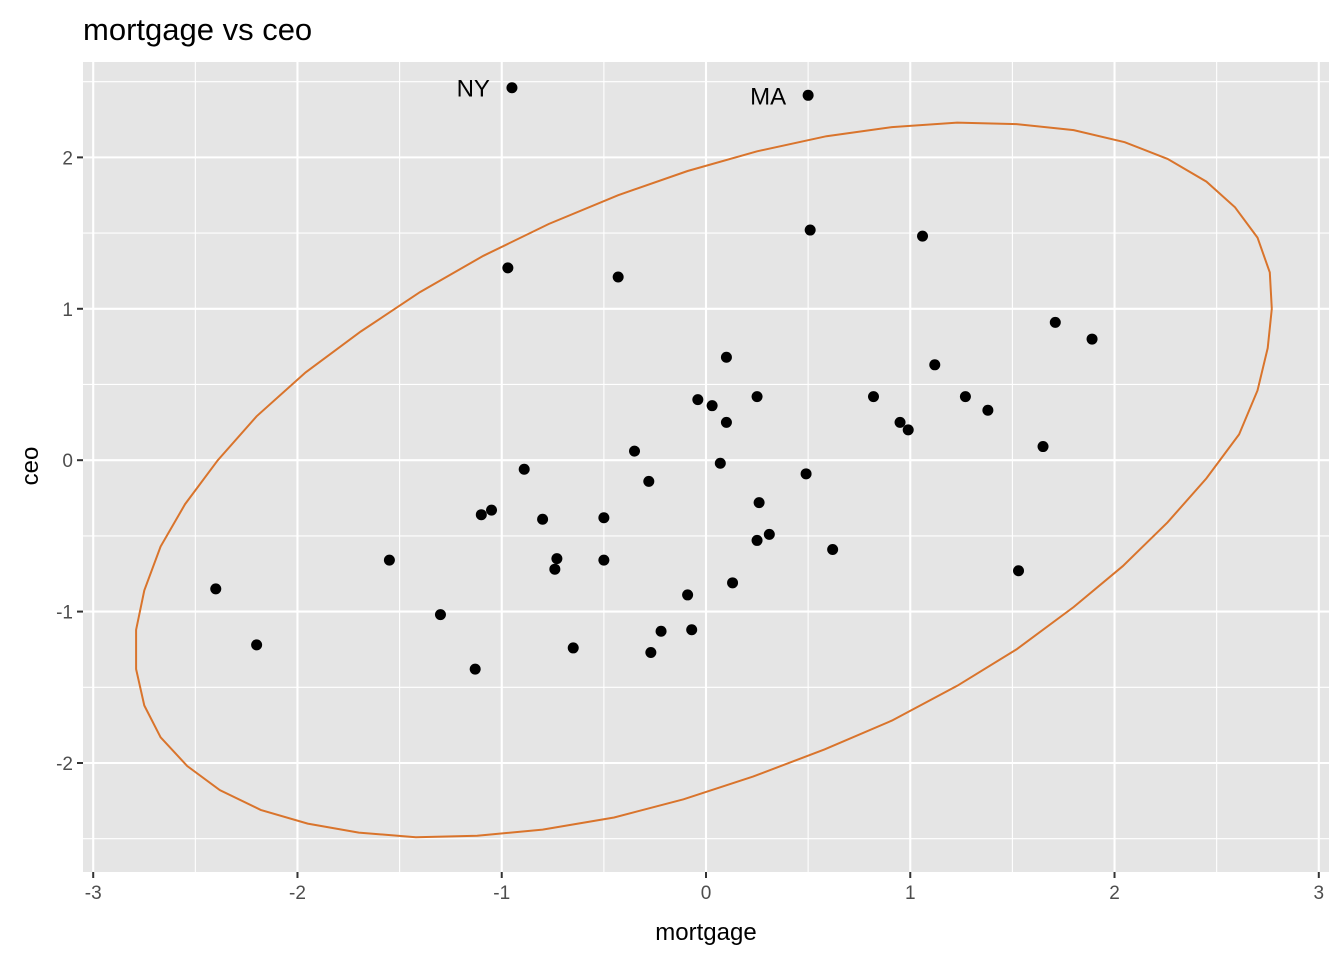 This screenshot has width=1344, height=960. What do you see at coordinates (67, 158) in the screenshot?
I see `y-tick-label: 2` at bounding box center [67, 158].